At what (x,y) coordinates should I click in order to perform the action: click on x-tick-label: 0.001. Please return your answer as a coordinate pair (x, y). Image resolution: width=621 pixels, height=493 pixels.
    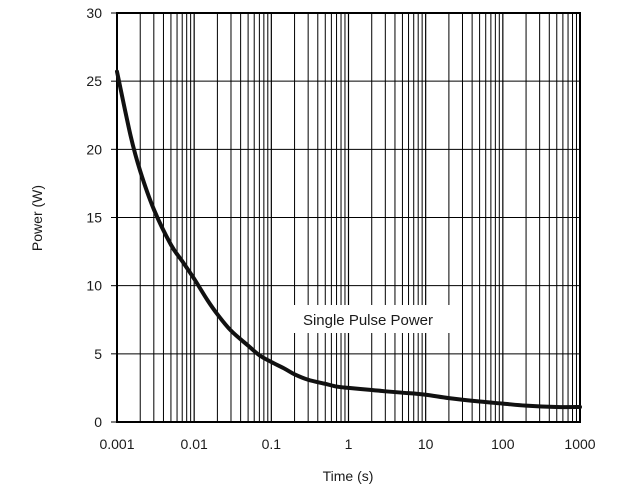
    Looking at the image, I should click on (116, 444).